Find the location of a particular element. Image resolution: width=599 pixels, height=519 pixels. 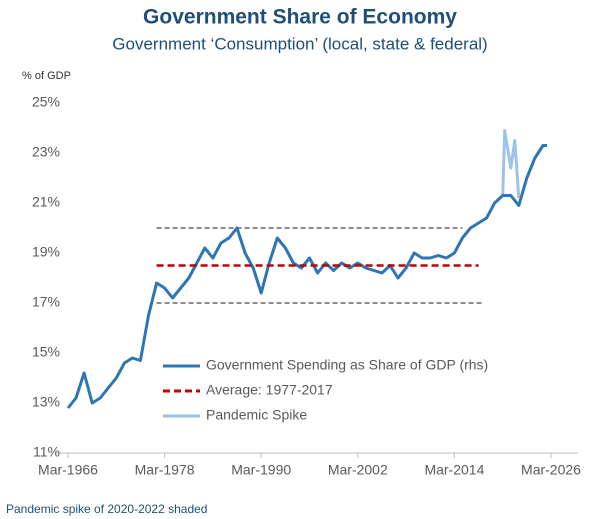

y-tick-label: 13% is located at coordinates (46, 402).